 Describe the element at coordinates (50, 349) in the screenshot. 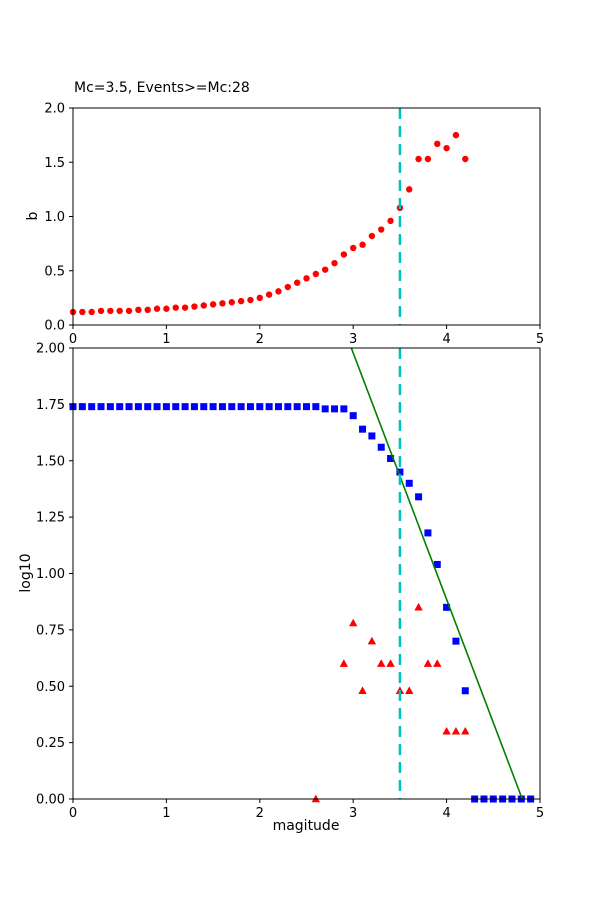

I see `y-tick-label: 2.00` at that location.